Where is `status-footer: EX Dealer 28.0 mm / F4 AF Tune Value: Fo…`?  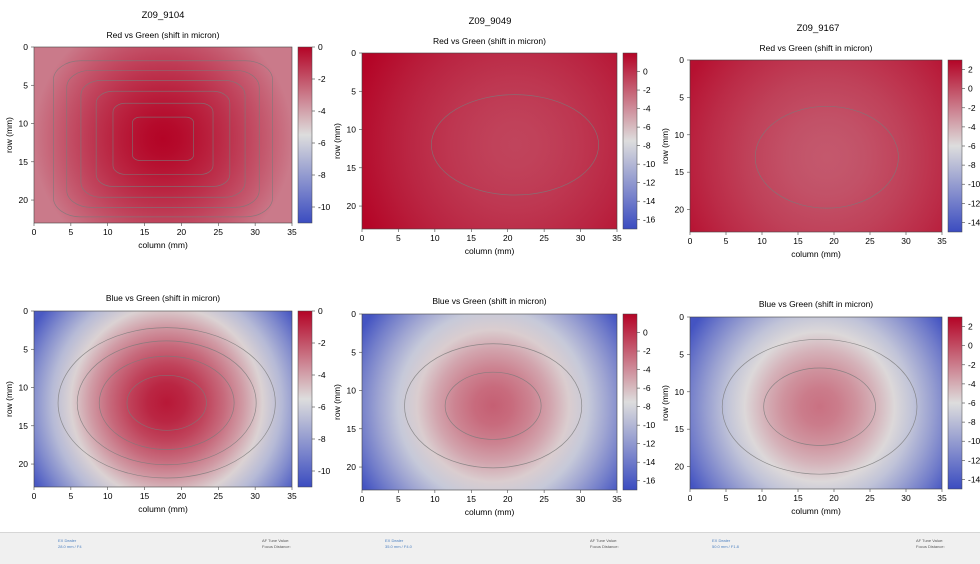 status-footer: EX Dealer 28.0 mm / F4 AF Tune Value: Fo… is located at coordinates (490, 548).